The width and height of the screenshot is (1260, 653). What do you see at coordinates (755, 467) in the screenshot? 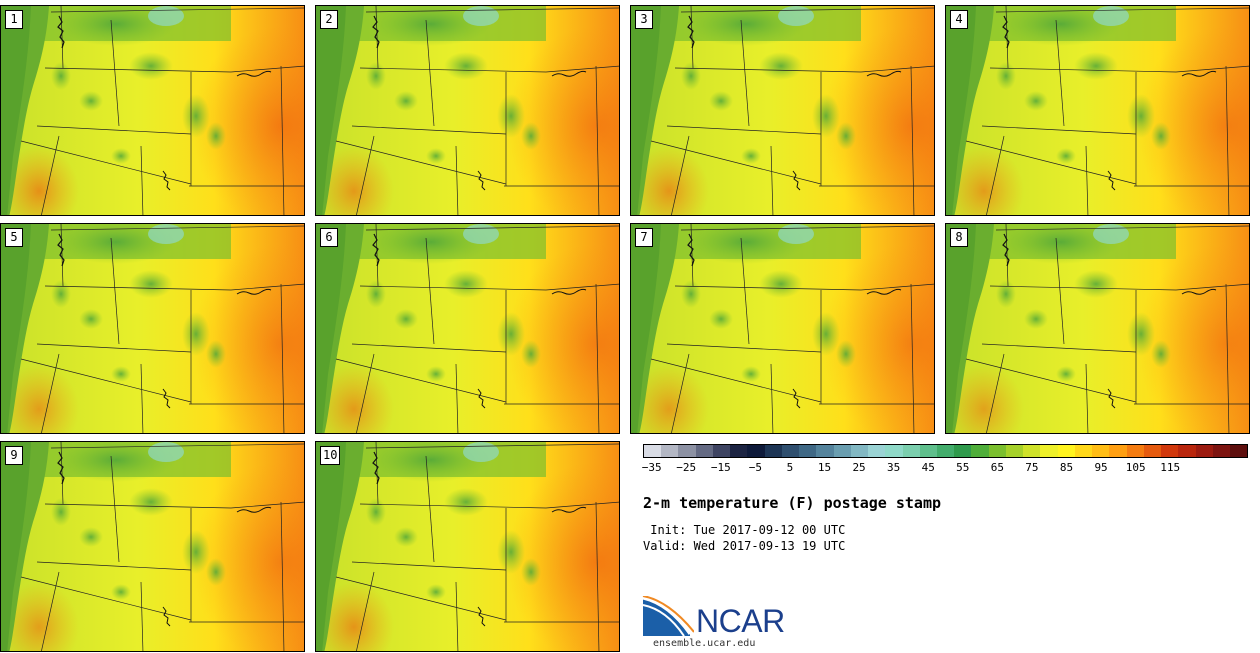
I see `colorbar-tick-label: −5` at bounding box center [755, 467].